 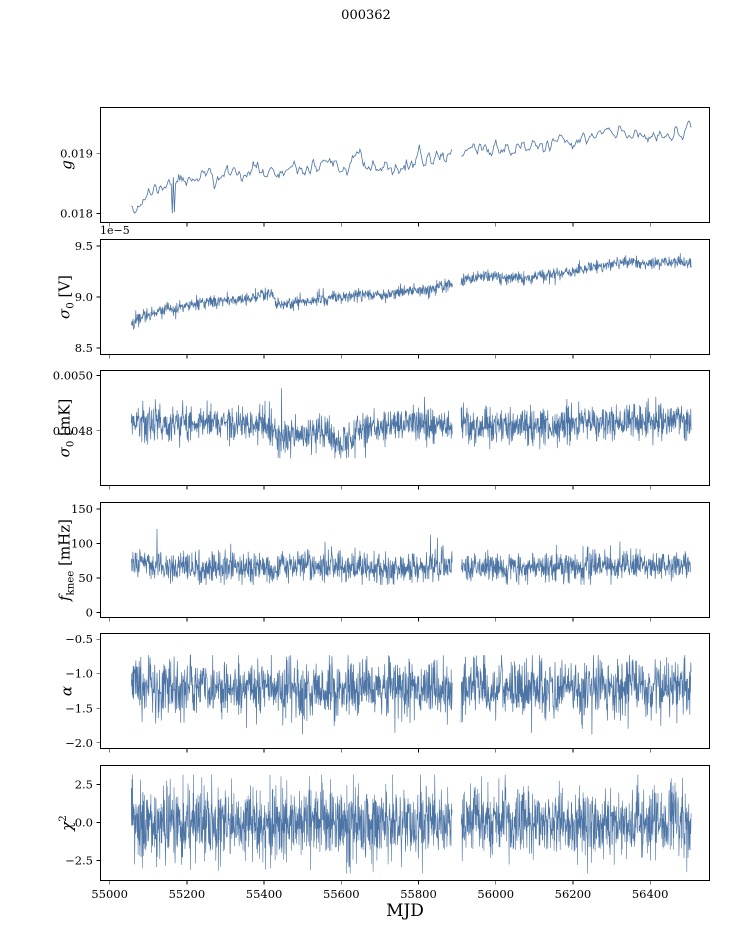 I want to click on panel-sigma0-mK: 0.0048 0.0050, so click(x=381, y=429).